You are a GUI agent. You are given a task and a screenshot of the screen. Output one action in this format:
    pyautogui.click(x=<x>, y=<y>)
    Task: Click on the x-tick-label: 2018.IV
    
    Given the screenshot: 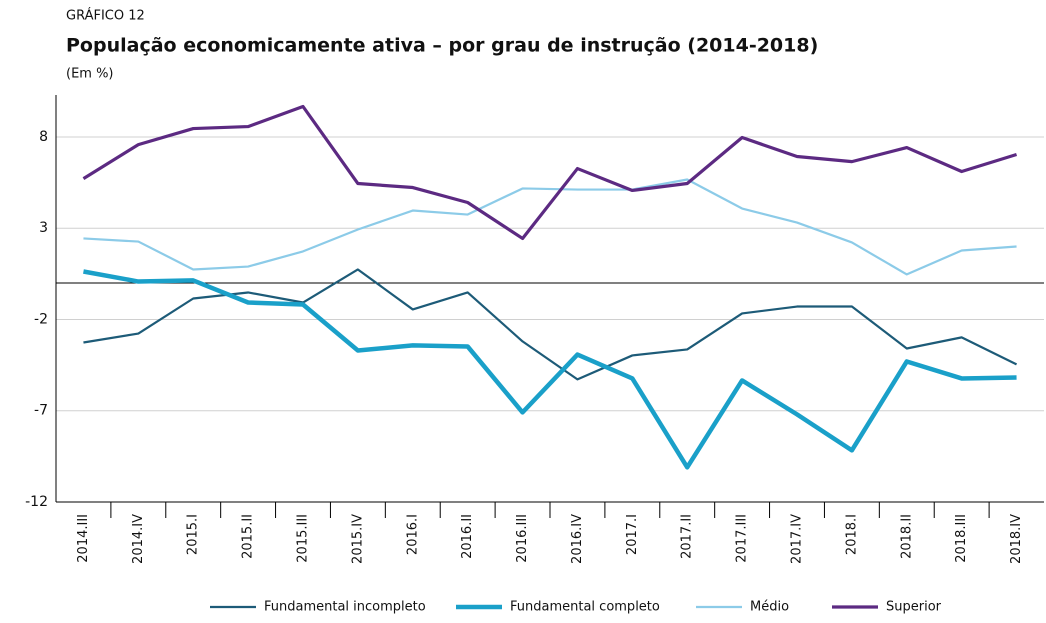 What is the action you would take?
    pyautogui.click(x=1016, y=539)
    